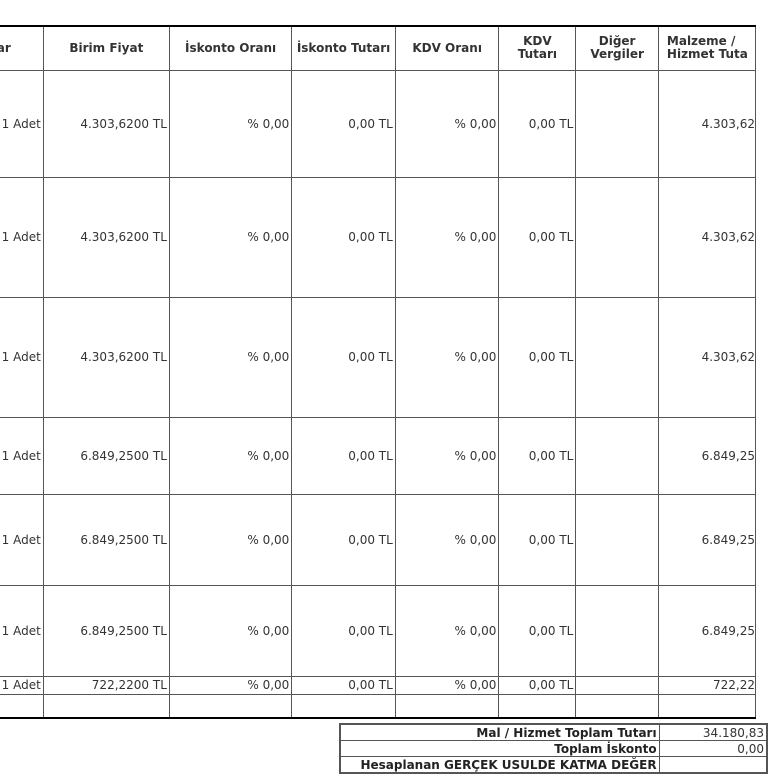 This screenshot has width=768, height=774. Describe the element at coordinates (707, 48) in the screenshot. I see `header-line-total: Malzeme / Hizmet Tuta` at that location.